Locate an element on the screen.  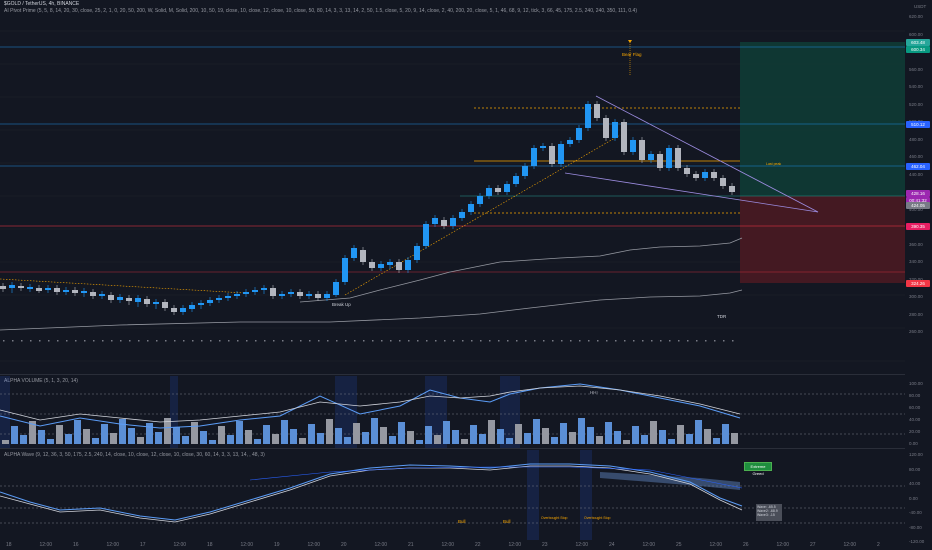
alpha-volume-pane is located at coordinates (452, 412).